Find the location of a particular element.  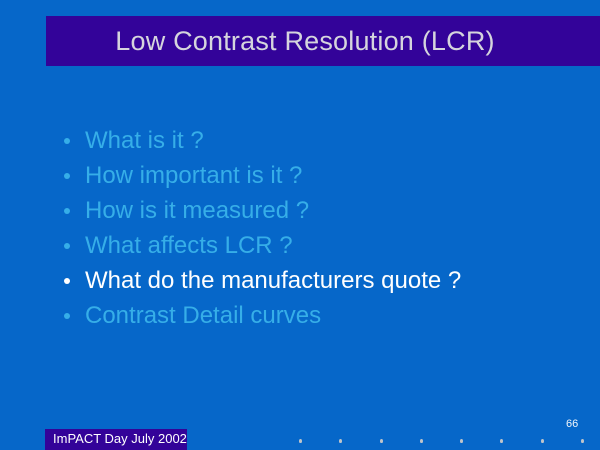

bullet-item: Contrast Detail curves is located at coordinates (312, 315).